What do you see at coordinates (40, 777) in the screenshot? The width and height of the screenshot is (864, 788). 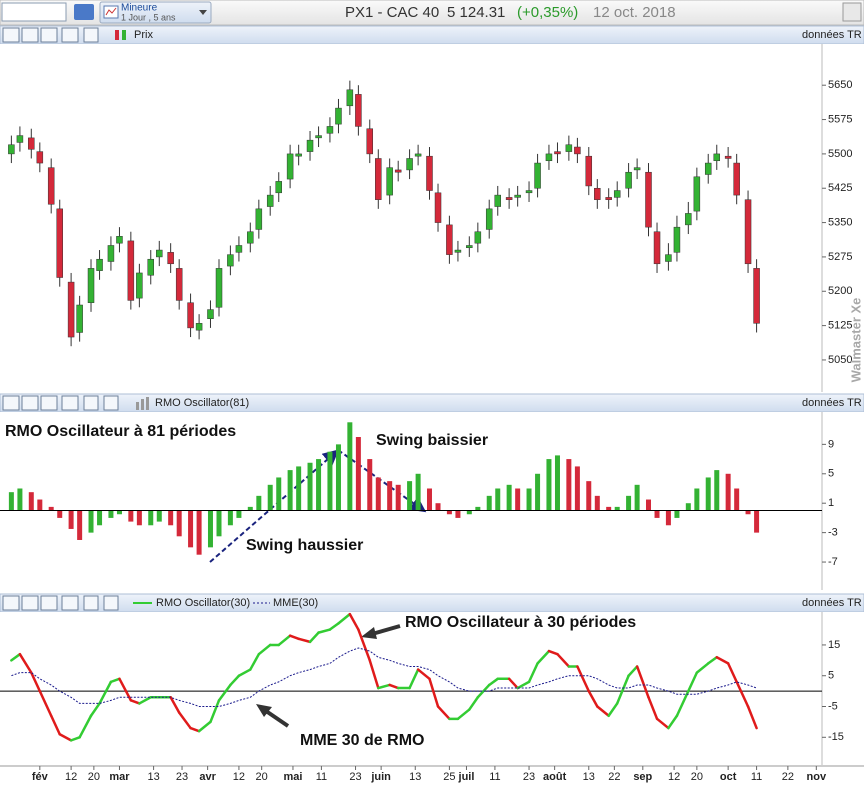 I see `x-tick-label: fév` at bounding box center [40, 777].